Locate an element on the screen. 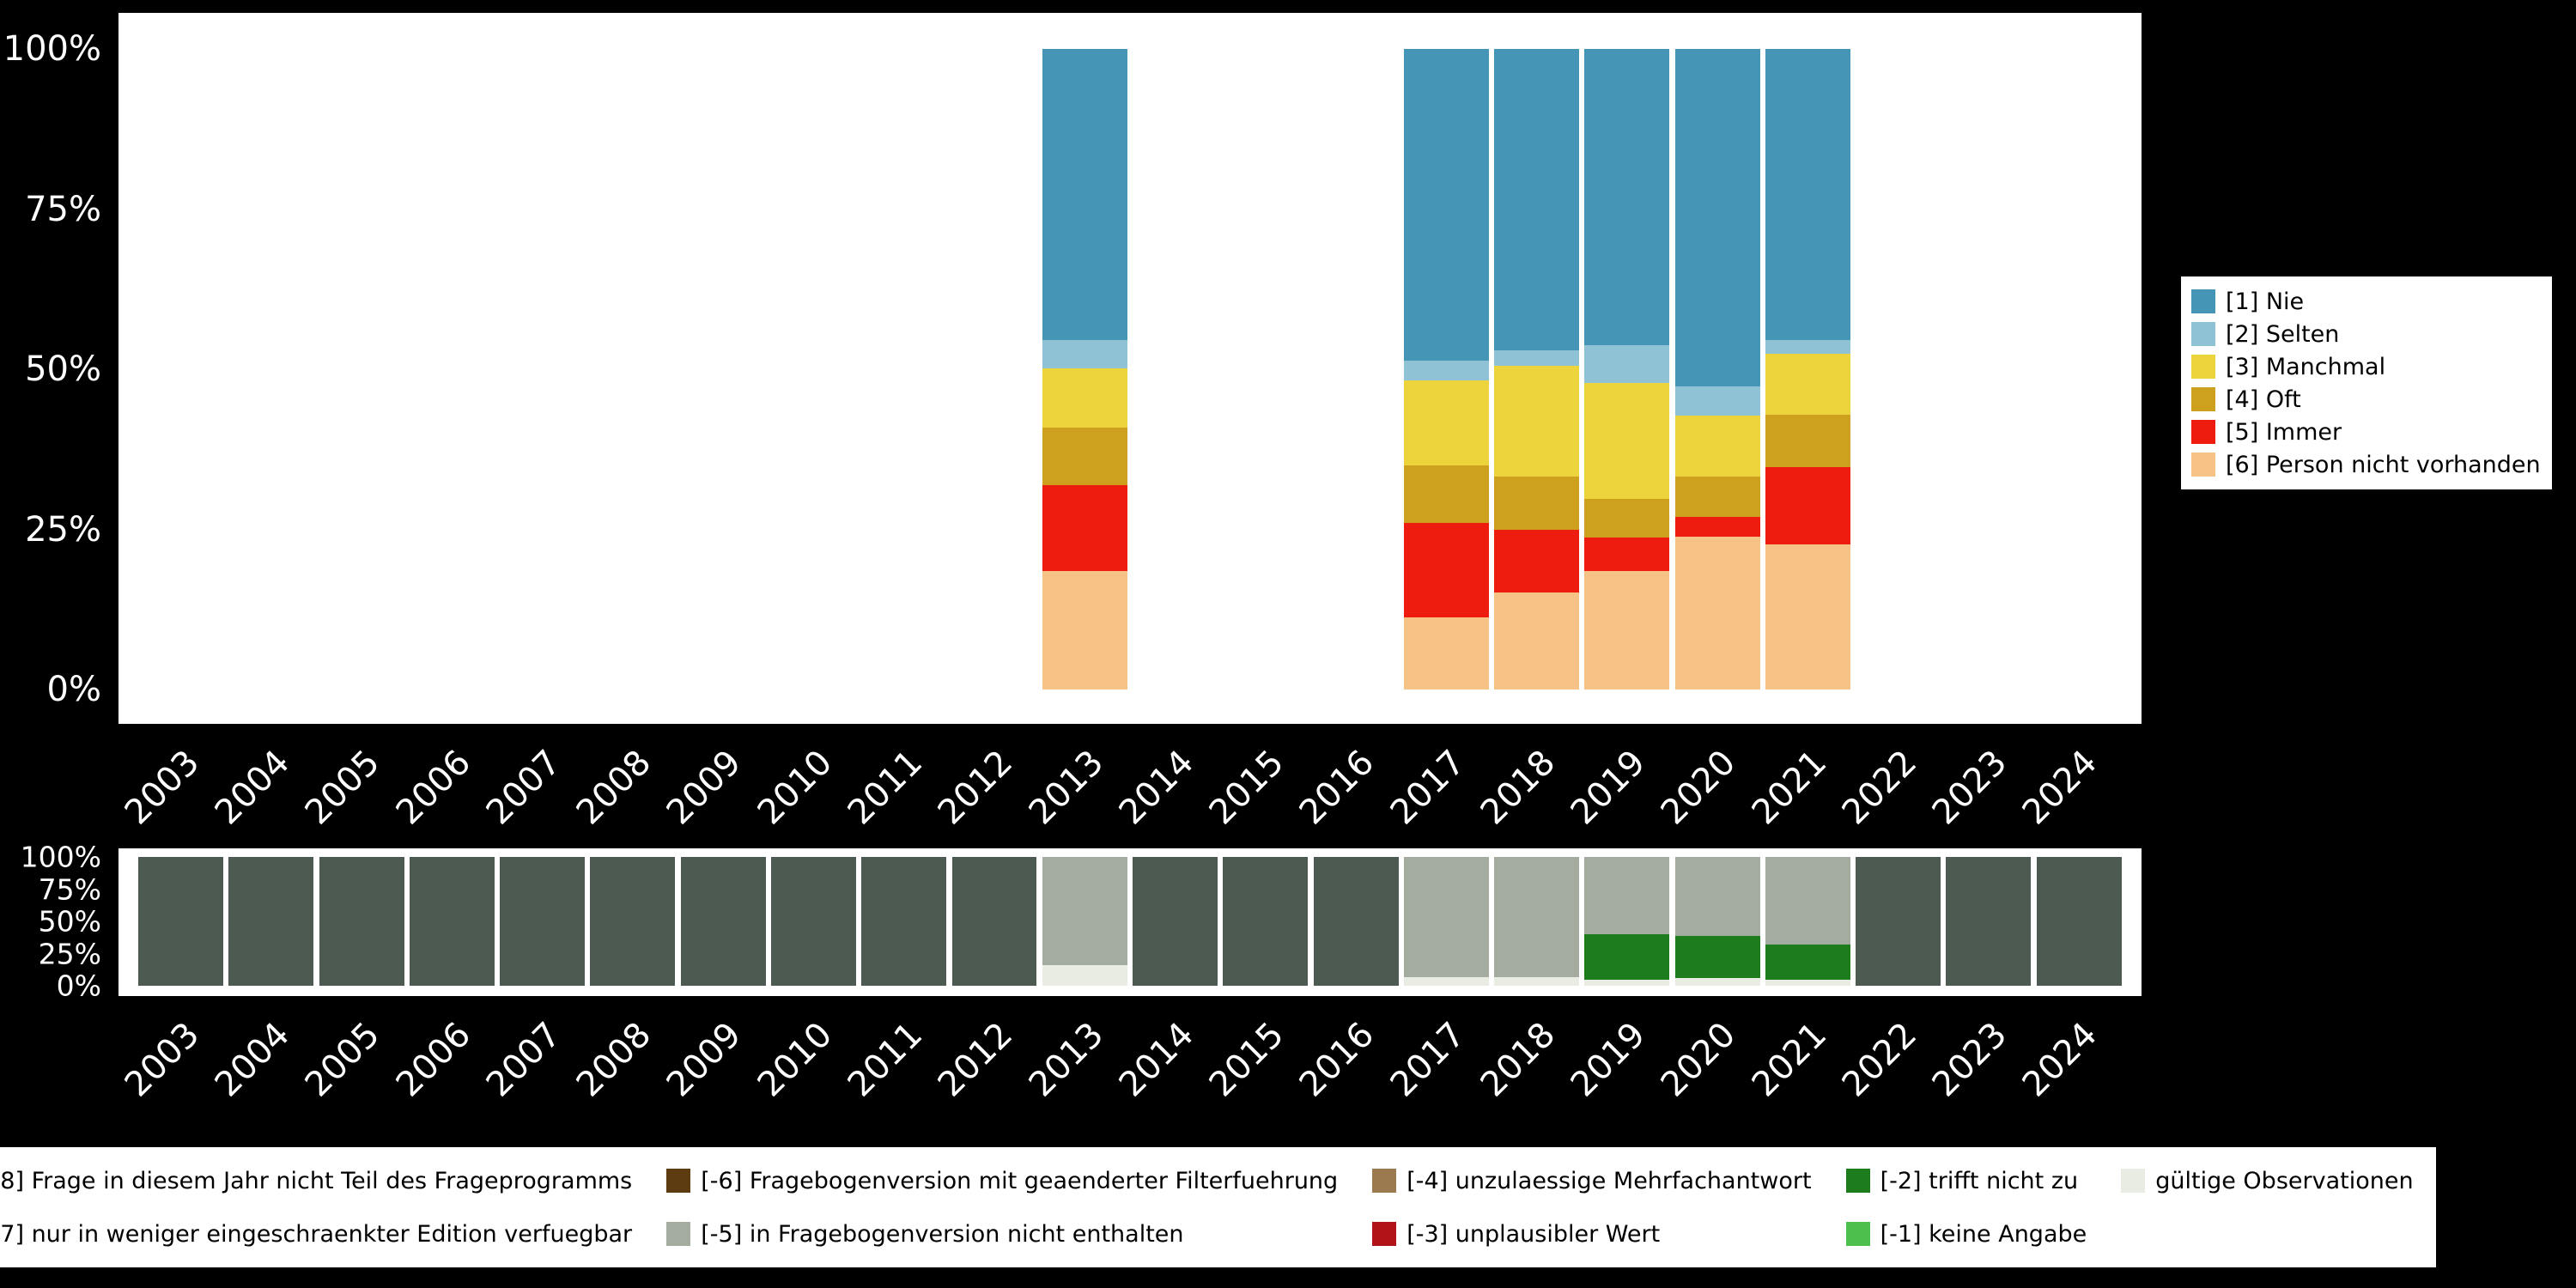 The height and width of the screenshot is (1288, 2576). bar-slot-2021 is located at coordinates (1808, 369).